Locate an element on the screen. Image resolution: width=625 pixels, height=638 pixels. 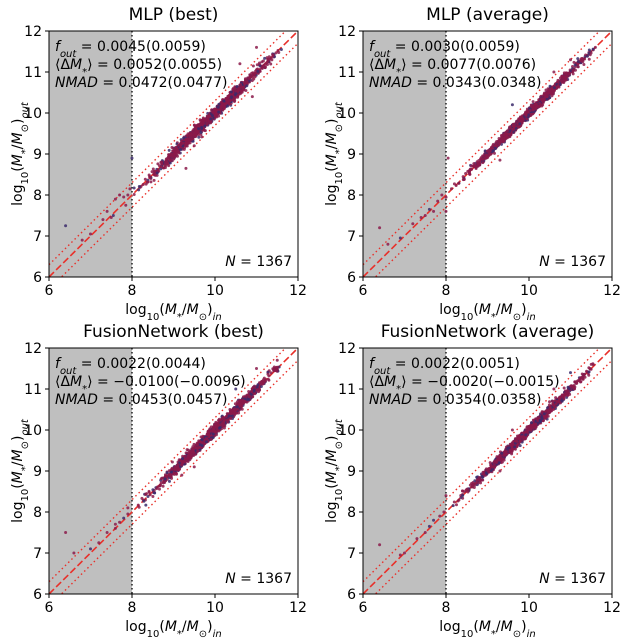
x-tick-label: 12 is located at coordinates (612, 291).